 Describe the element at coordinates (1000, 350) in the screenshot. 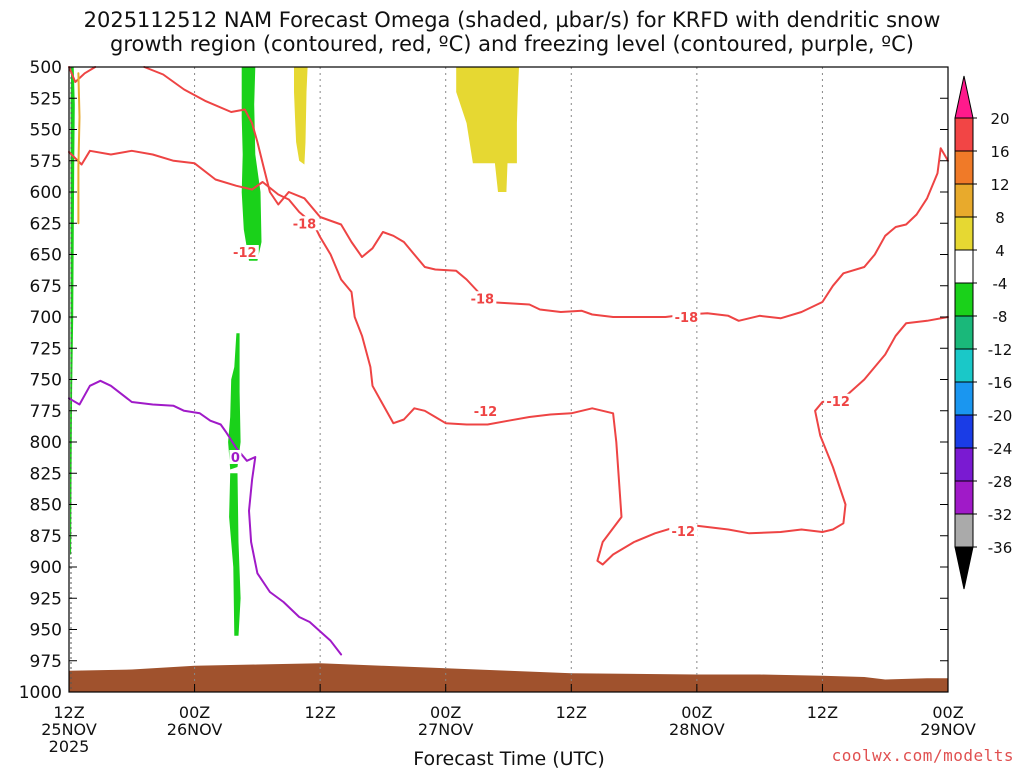

I see `colorbar-label: -12` at that location.